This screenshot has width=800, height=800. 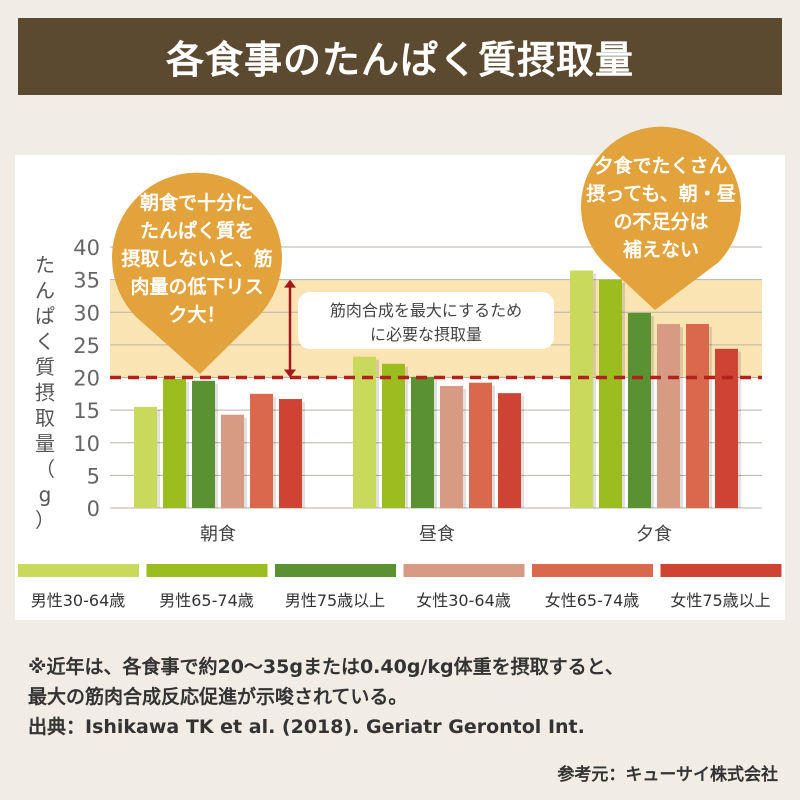 What do you see at coordinates (218, 534) in the screenshot?
I see `x-tick-label: 朝食` at bounding box center [218, 534].